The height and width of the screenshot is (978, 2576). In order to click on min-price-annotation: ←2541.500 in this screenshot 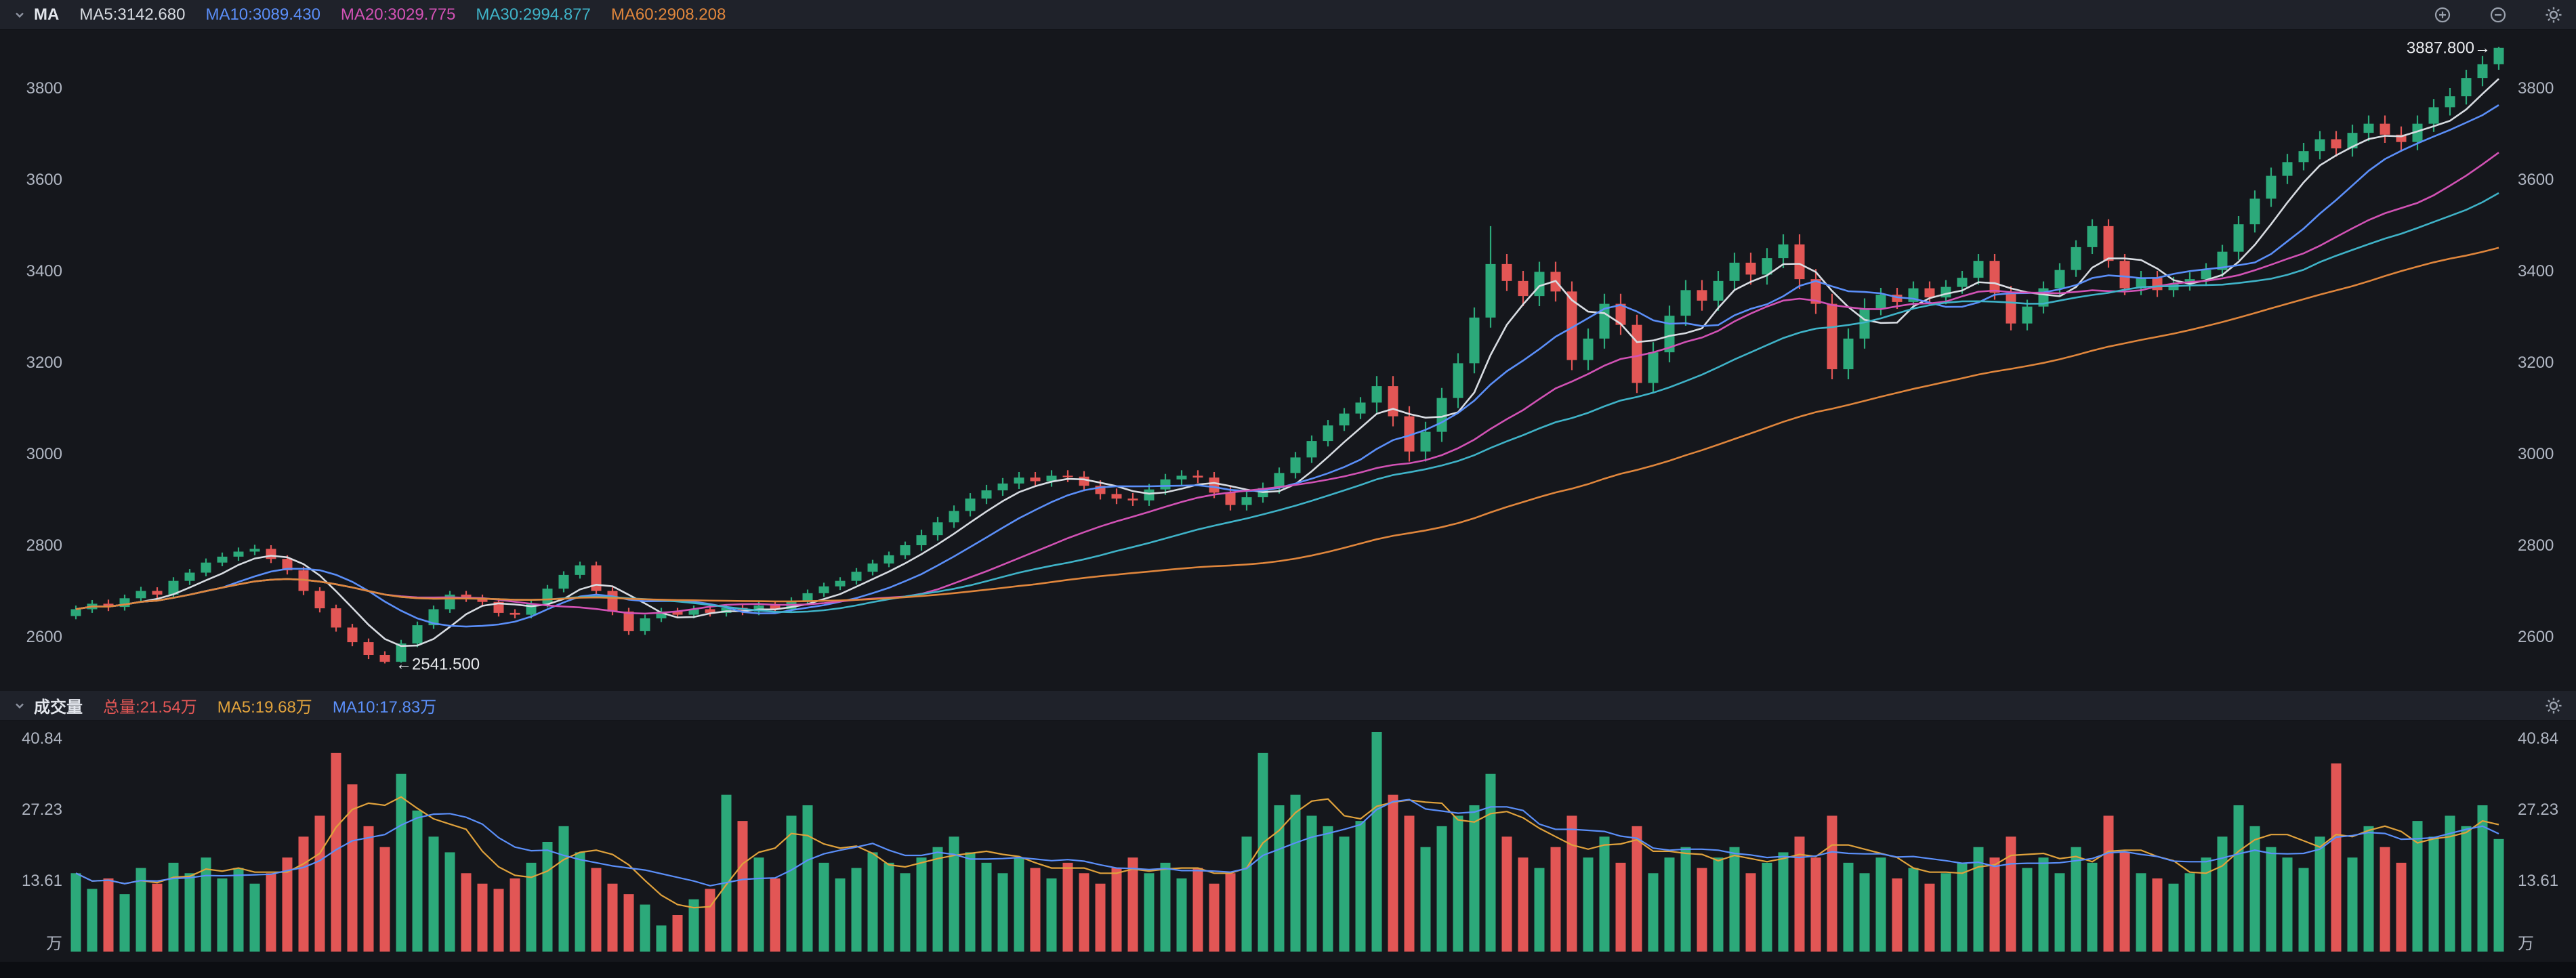, I will do `click(438, 664)`.